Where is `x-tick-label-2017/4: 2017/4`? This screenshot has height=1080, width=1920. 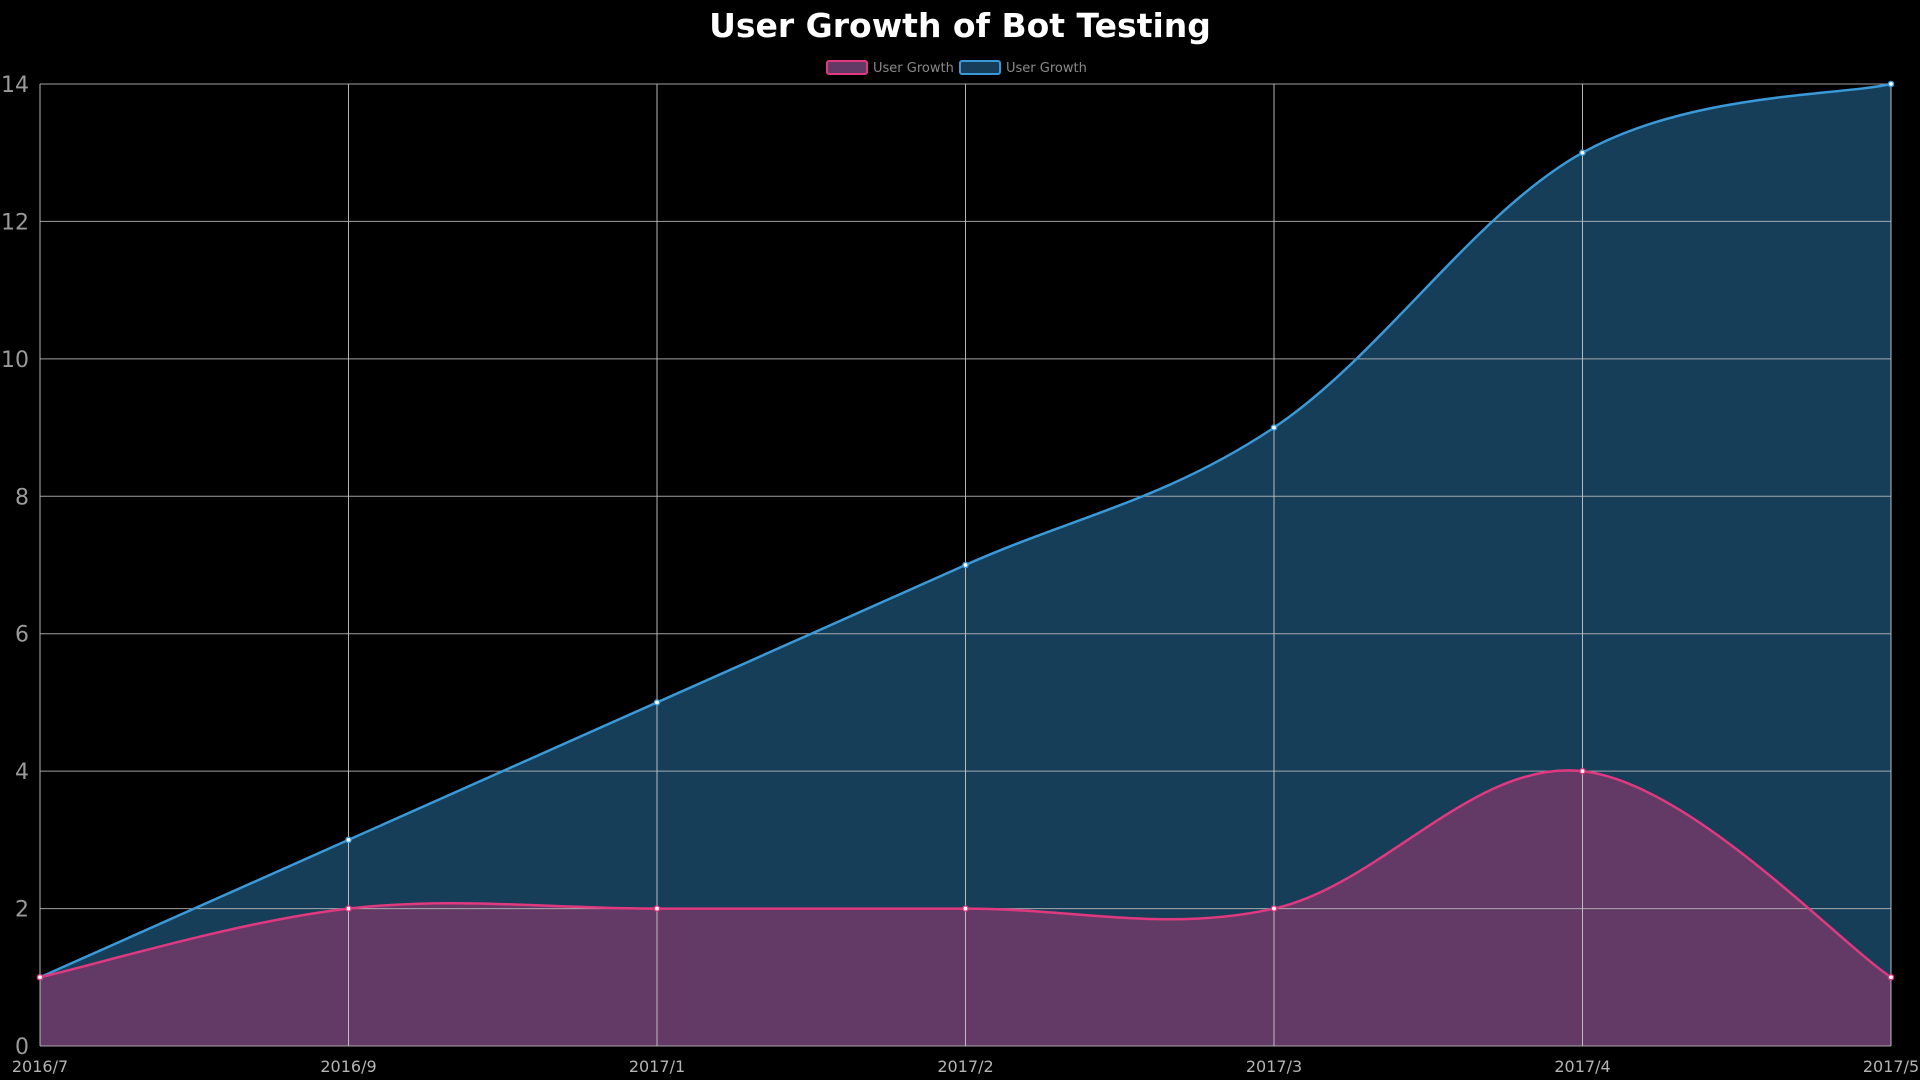 x-tick-label-2017/4: 2017/4 is located at coordinates (1582, 1066).